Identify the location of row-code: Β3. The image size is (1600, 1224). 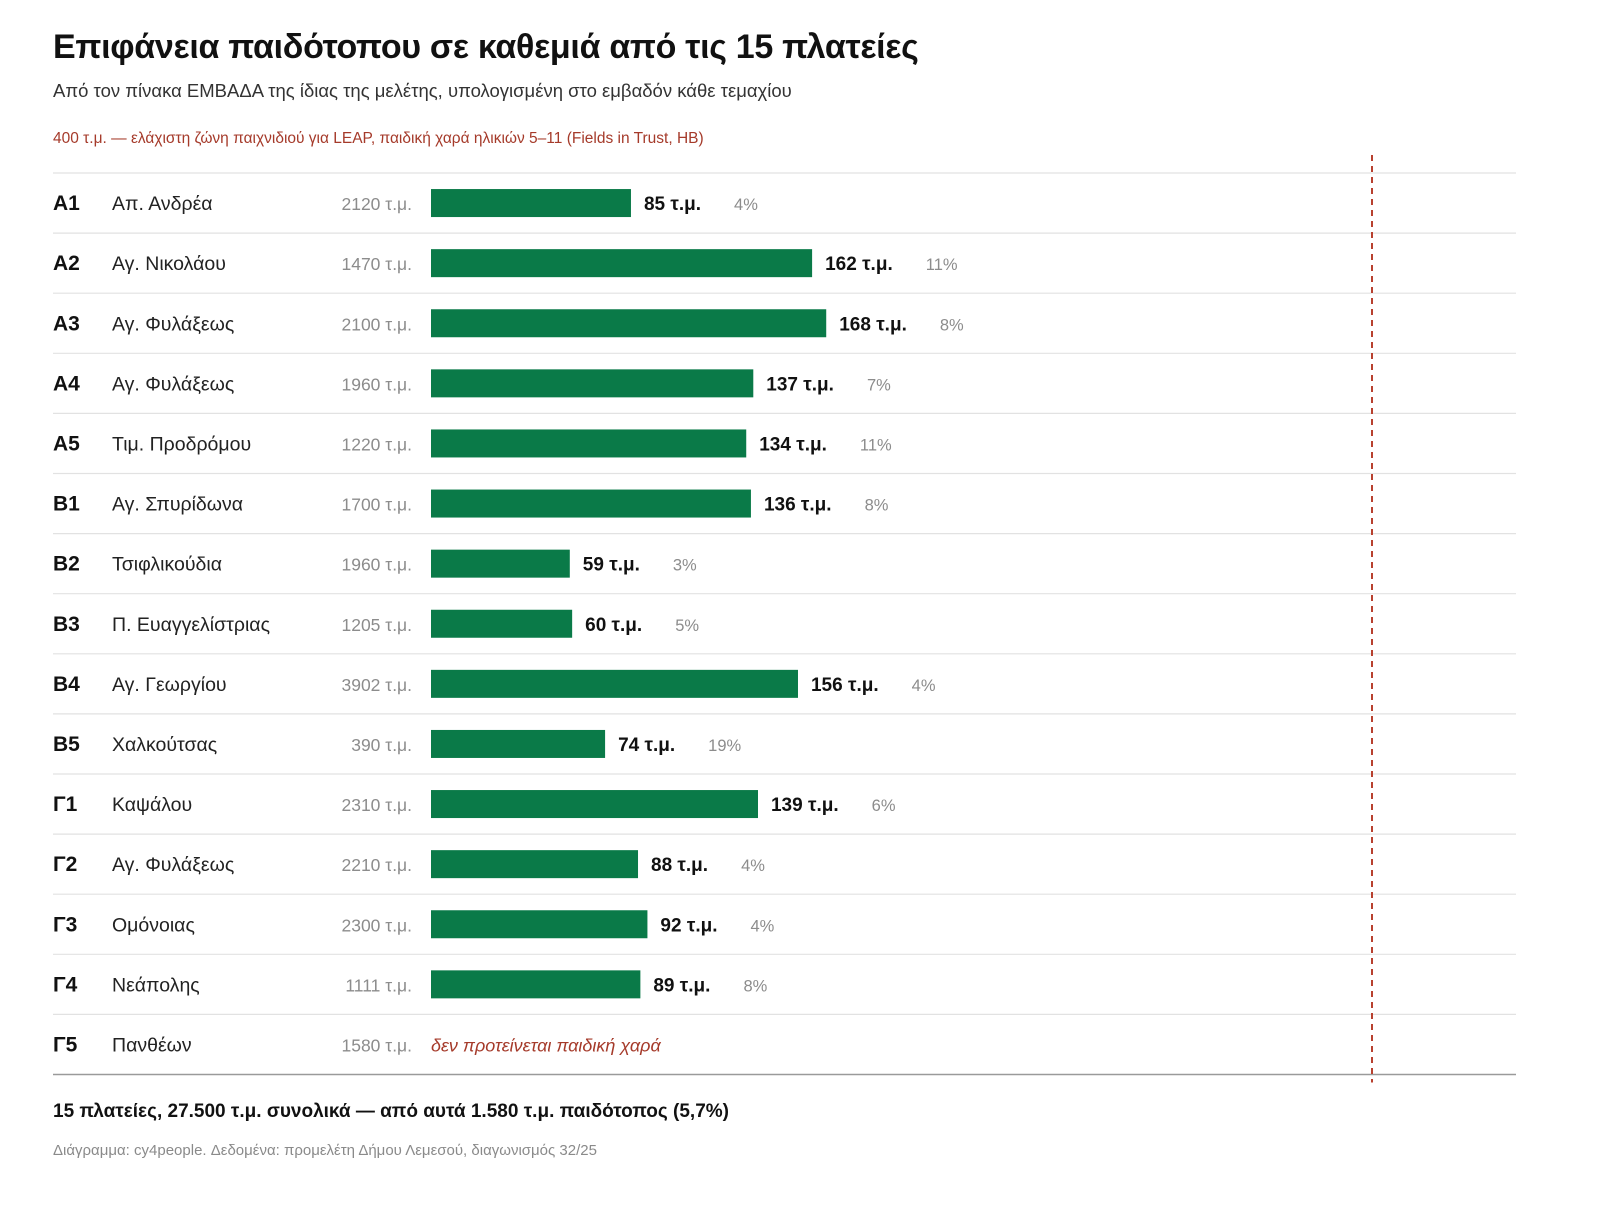
(66, 624).